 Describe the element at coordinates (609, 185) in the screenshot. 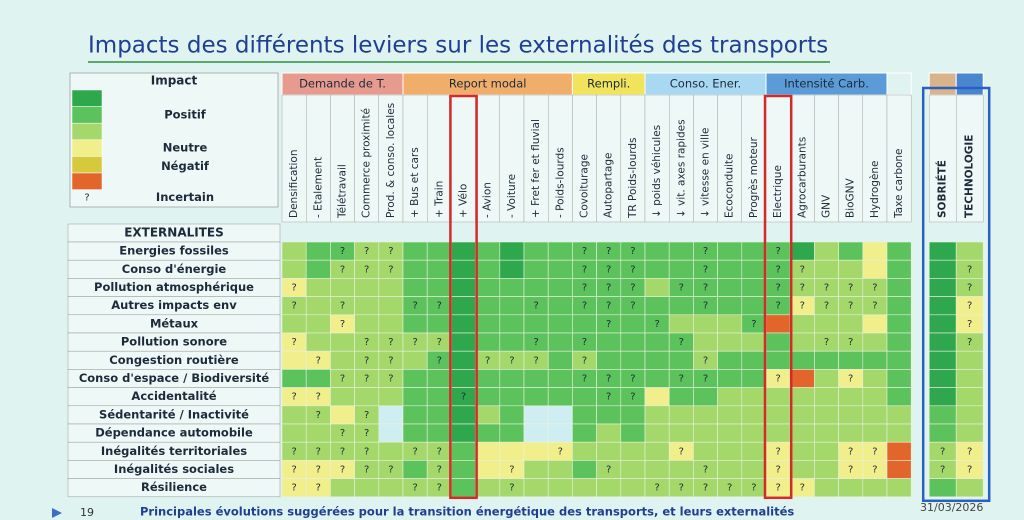

I see `lever-label: Autopartage` at that location.